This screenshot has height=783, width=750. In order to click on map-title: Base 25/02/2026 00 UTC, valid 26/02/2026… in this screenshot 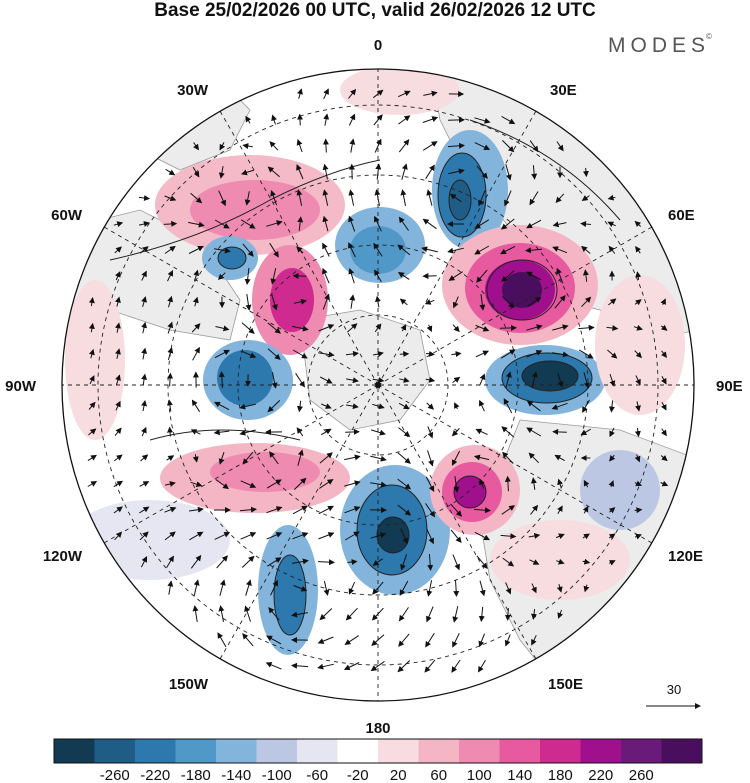, I will do `click(375, 10)`.